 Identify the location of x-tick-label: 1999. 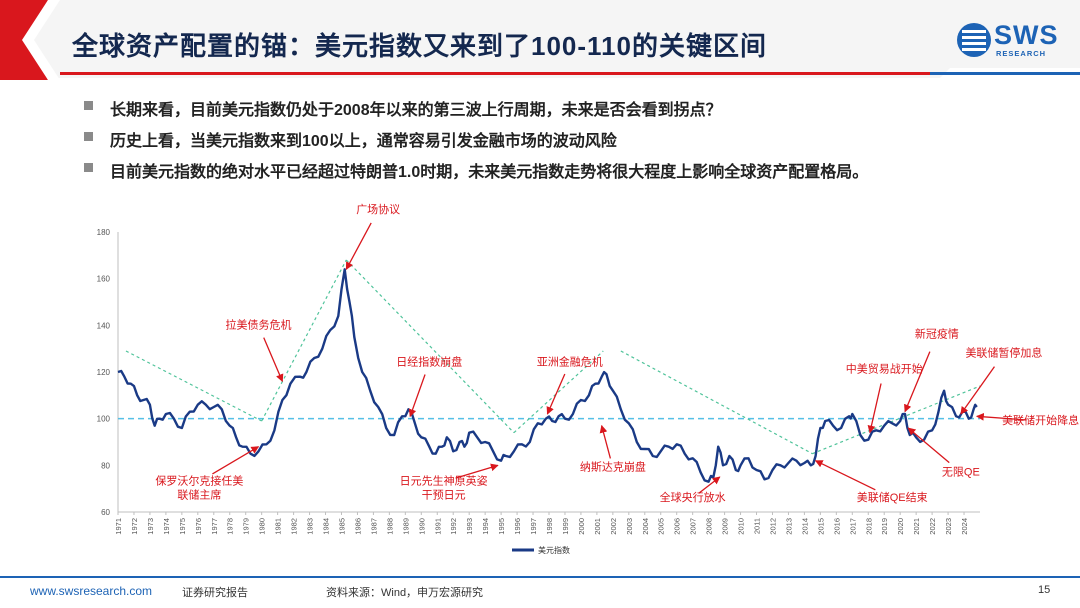
(565, 526).